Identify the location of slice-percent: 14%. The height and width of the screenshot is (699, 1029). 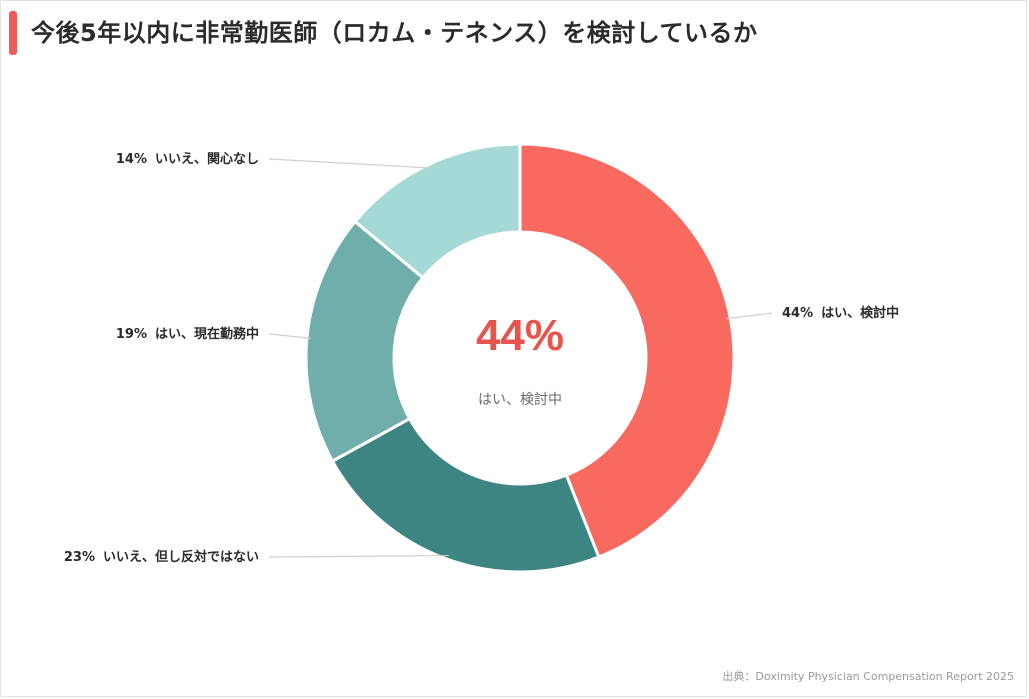
(131, 159).